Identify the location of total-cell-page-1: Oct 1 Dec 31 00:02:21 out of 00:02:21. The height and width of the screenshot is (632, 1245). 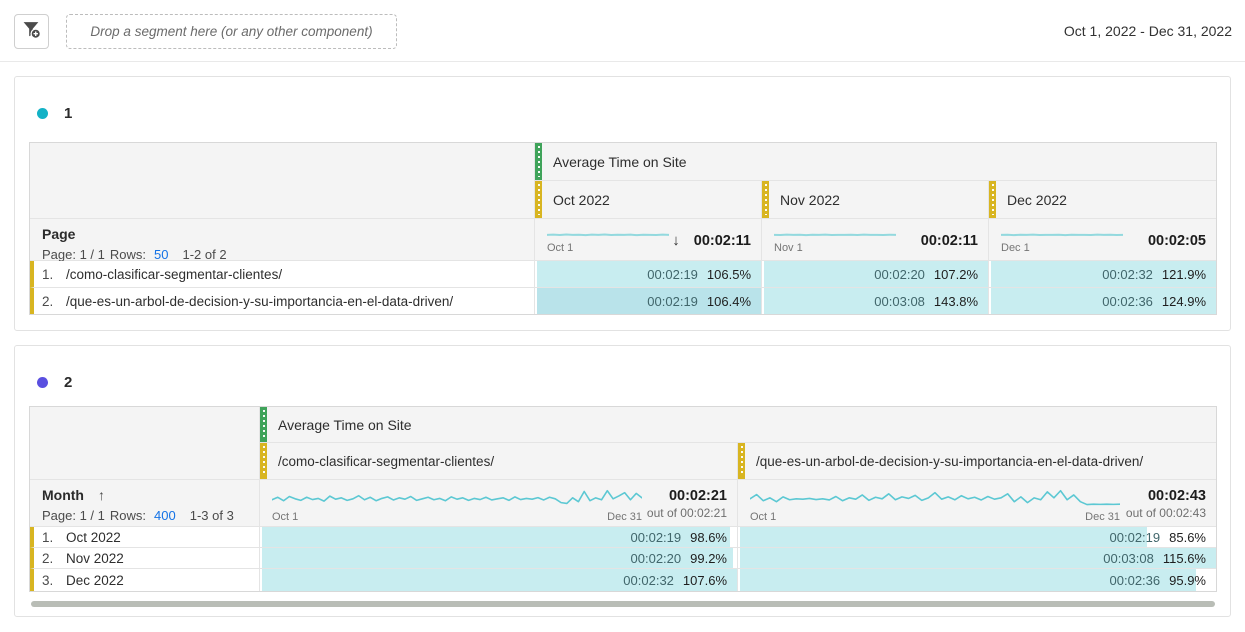
(499, 503).